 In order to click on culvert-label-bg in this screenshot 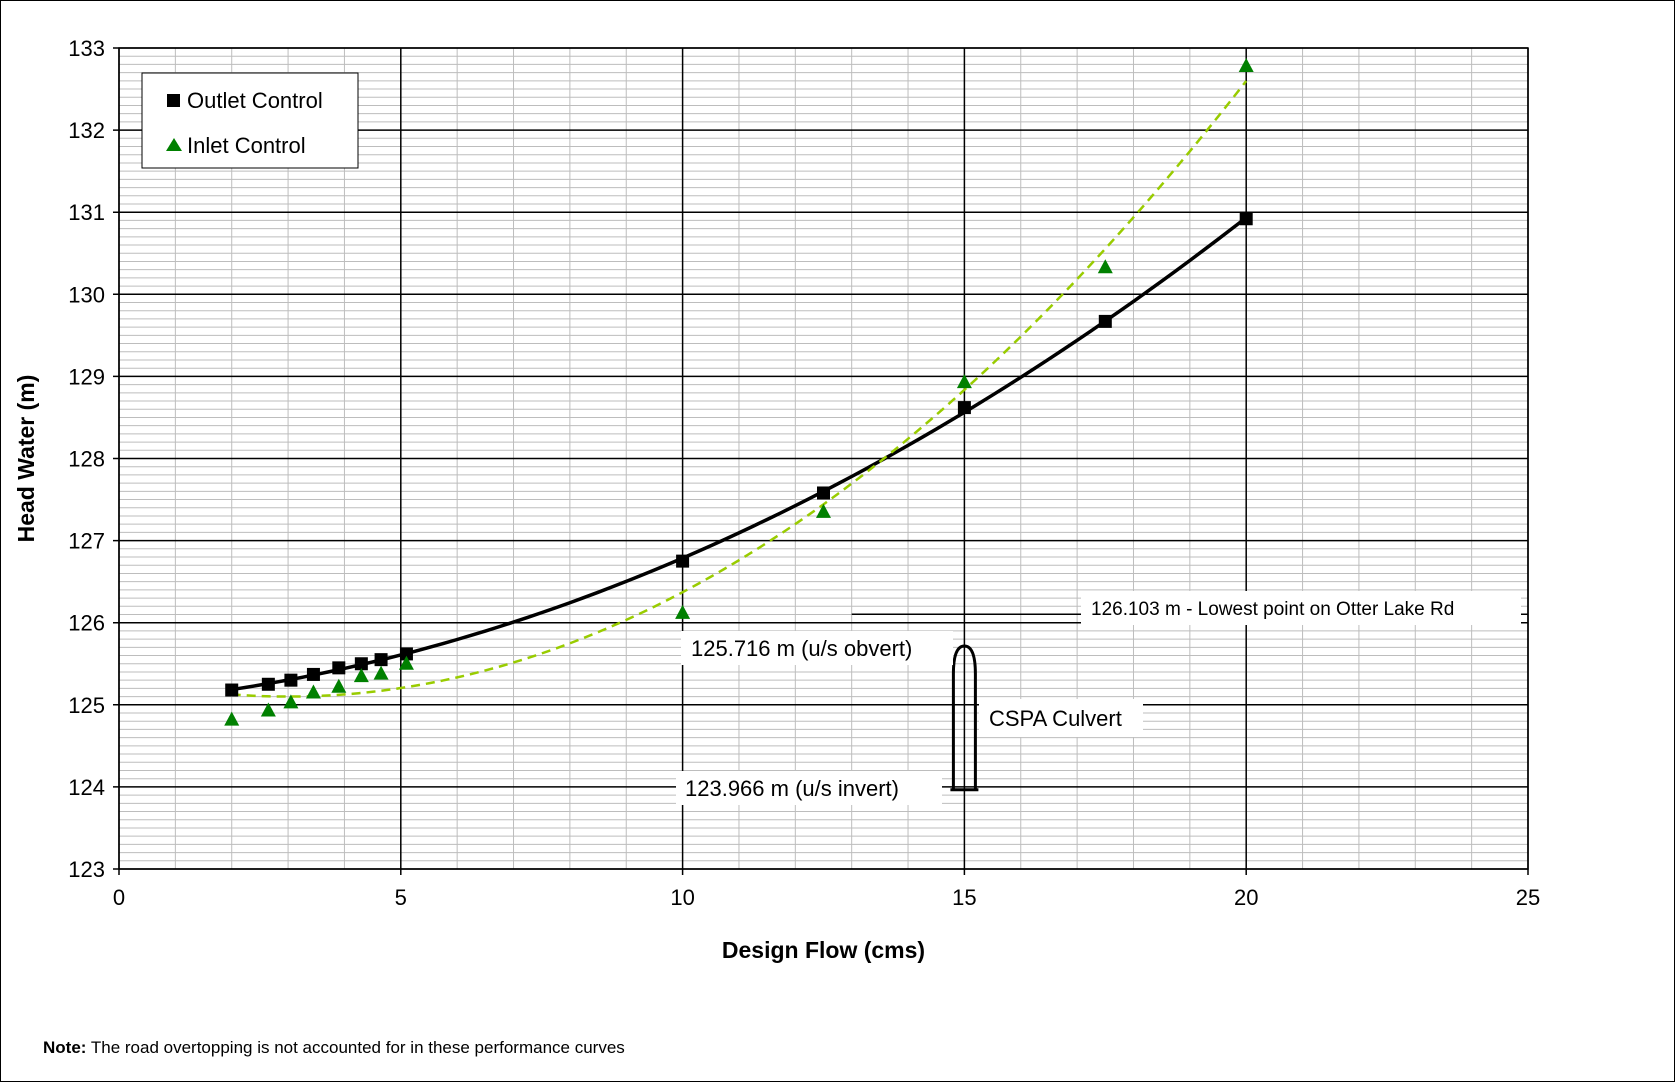, I will do `click(1061, 718)`.